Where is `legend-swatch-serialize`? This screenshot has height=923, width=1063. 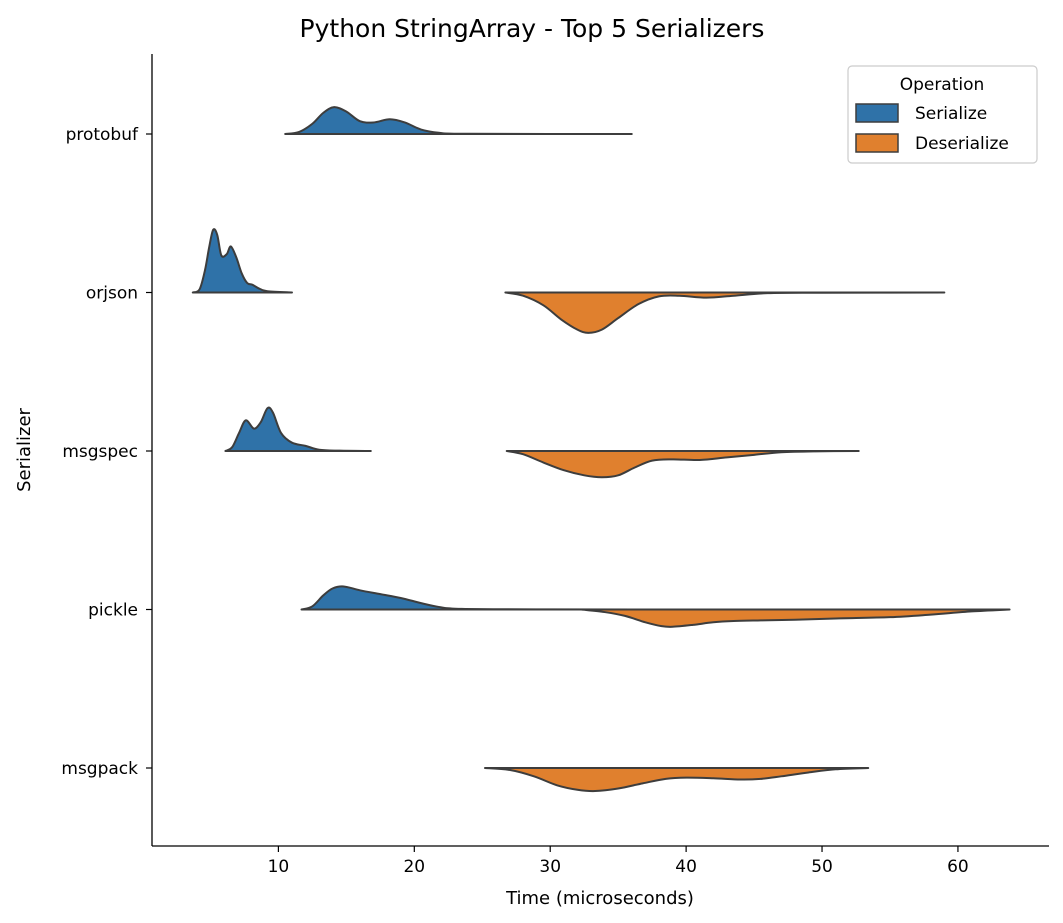 legend-swatch-serialize is located at coordinates (877, 113).